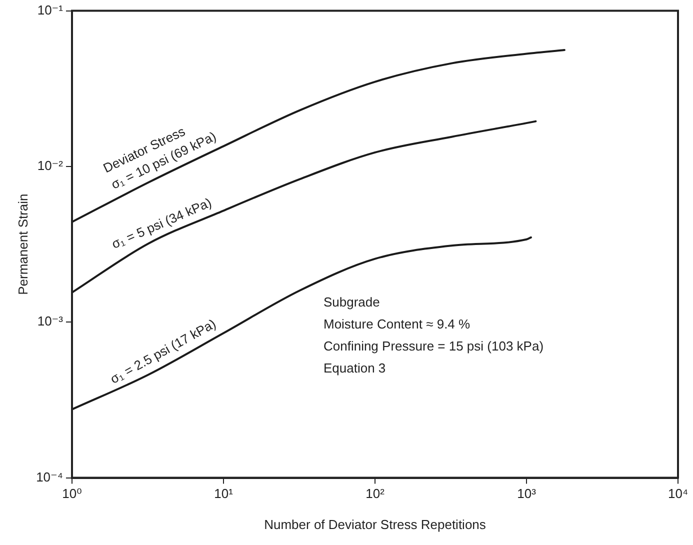 This screenshot has height=545, width=693. I want to click on annotation: Moisture Content ≈ 9.4 %, so click(397, 324).